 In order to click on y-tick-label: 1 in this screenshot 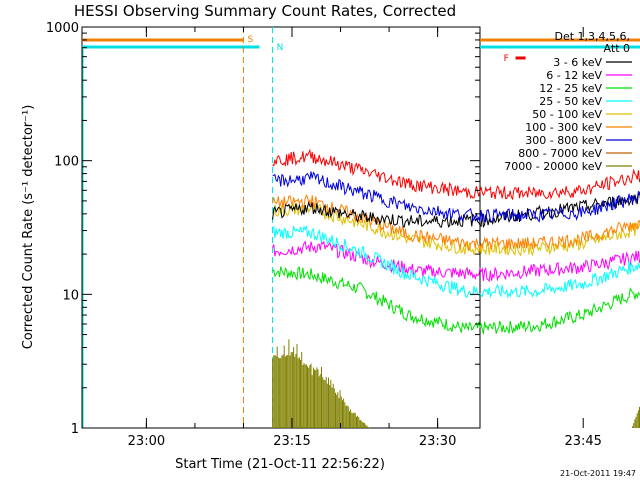, I will do `click(75, 429)`.